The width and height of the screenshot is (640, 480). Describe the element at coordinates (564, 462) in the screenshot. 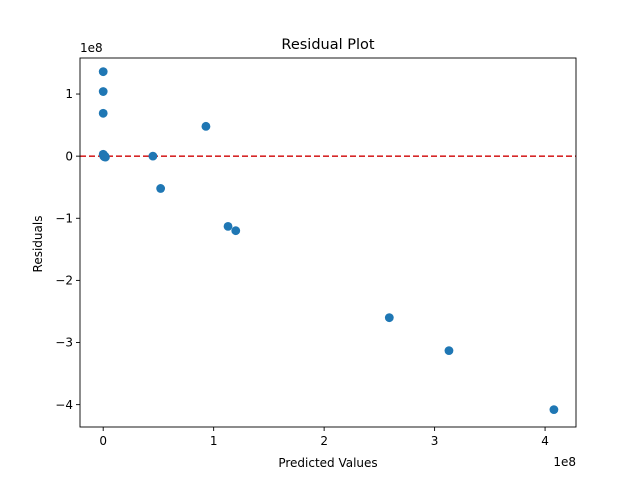

I see `x-offset-label: 1e8` at that location.